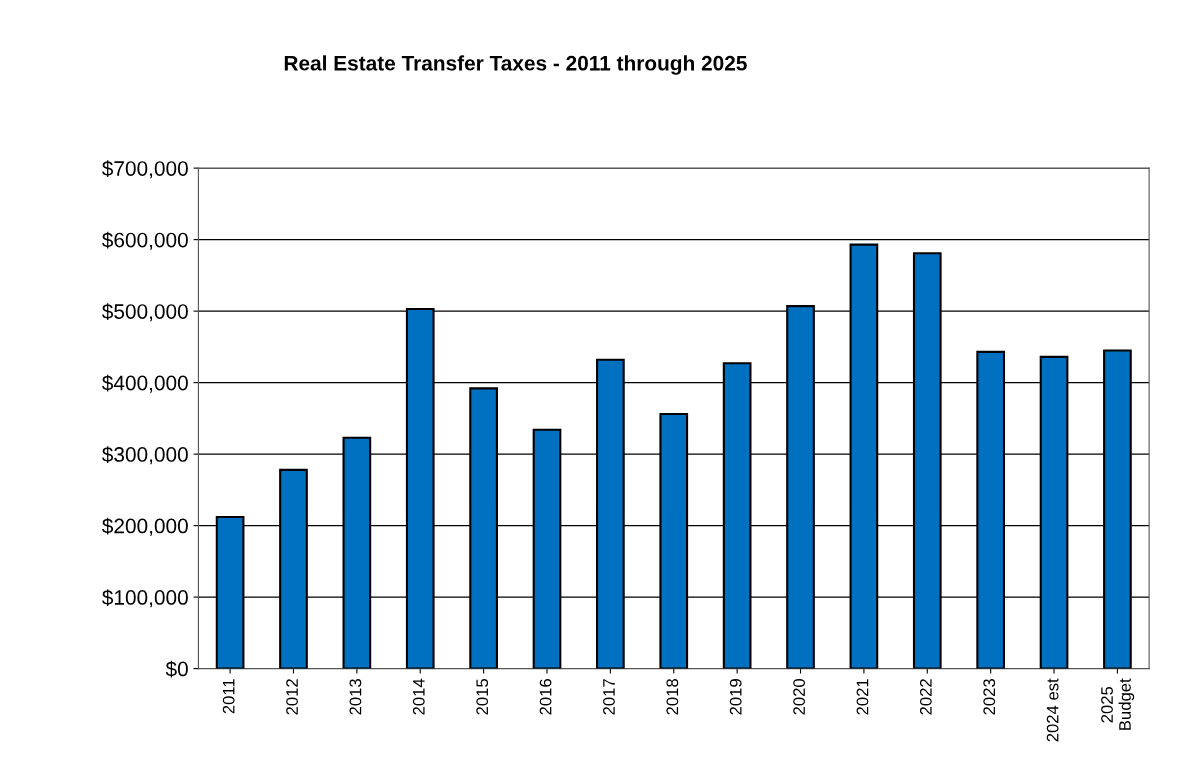  I want to click on x-tick-label: 2022, so click(925, 697).